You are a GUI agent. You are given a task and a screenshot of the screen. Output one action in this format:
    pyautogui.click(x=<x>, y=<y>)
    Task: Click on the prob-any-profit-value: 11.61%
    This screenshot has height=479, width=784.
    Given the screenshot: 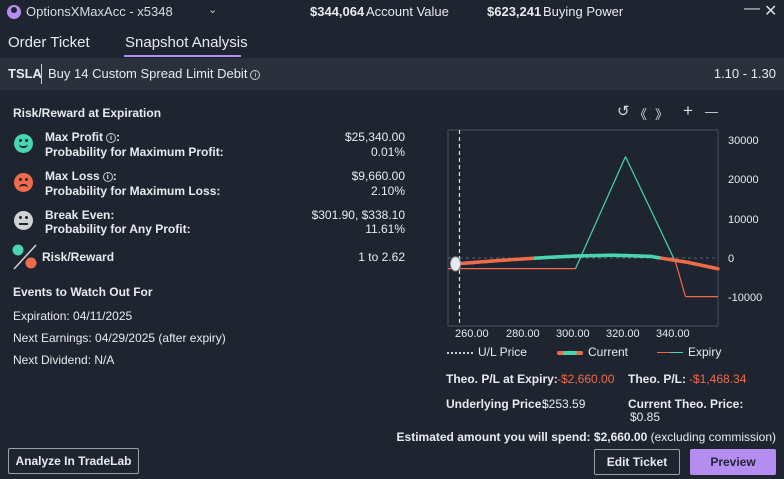 What is the action you would take?
    pyautogui.click(x=385, y=229)
    